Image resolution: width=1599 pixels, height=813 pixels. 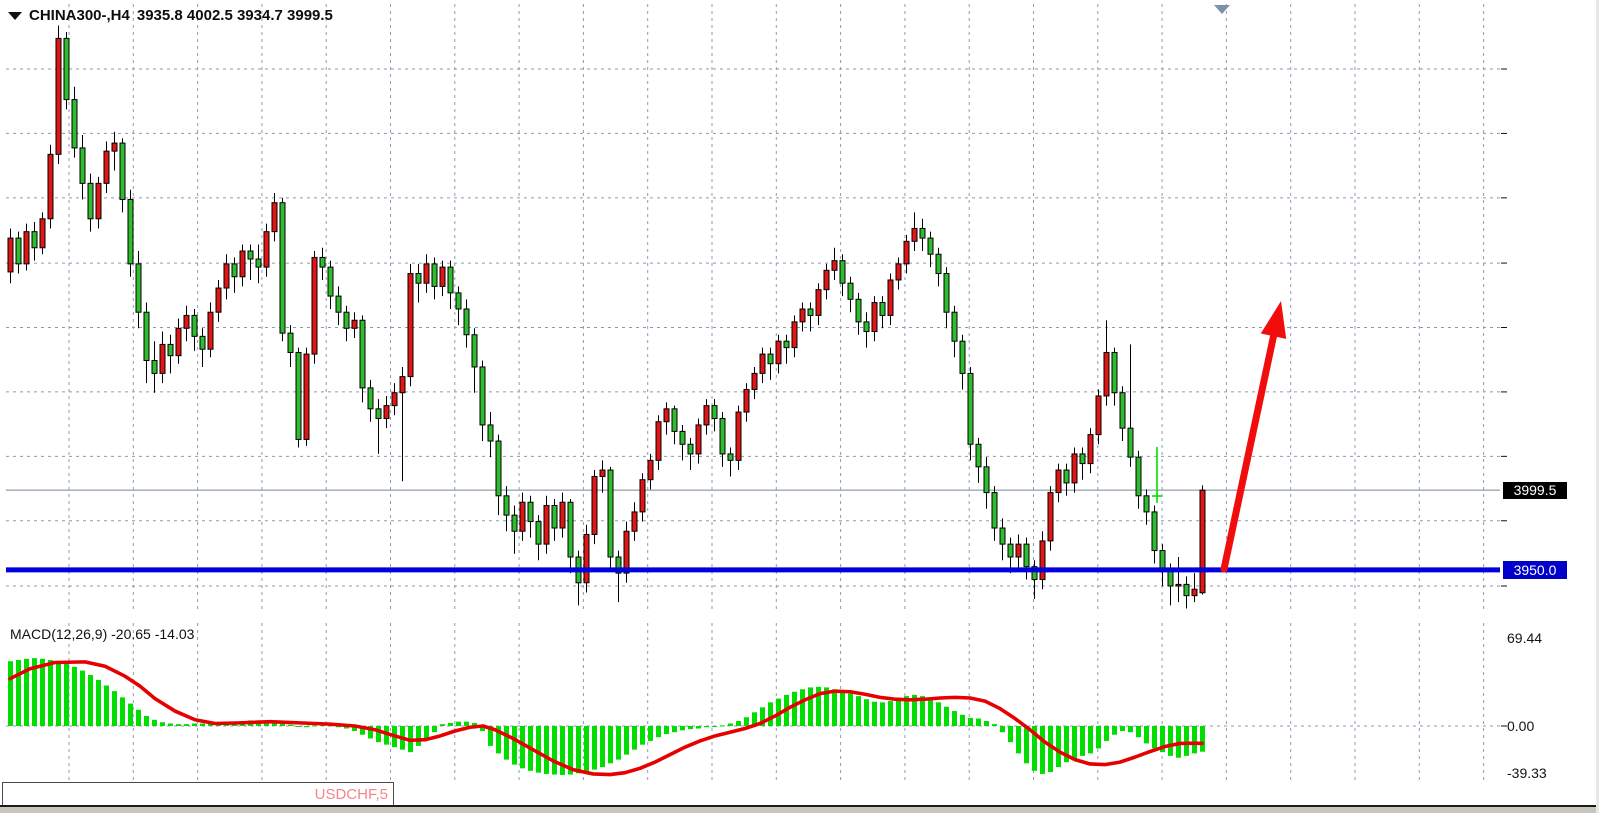 I want to click on chart-title-bar: CHINA300-,H4 3935.8 4002.5 3934.7 3999.5, so click(x=170, y=15).